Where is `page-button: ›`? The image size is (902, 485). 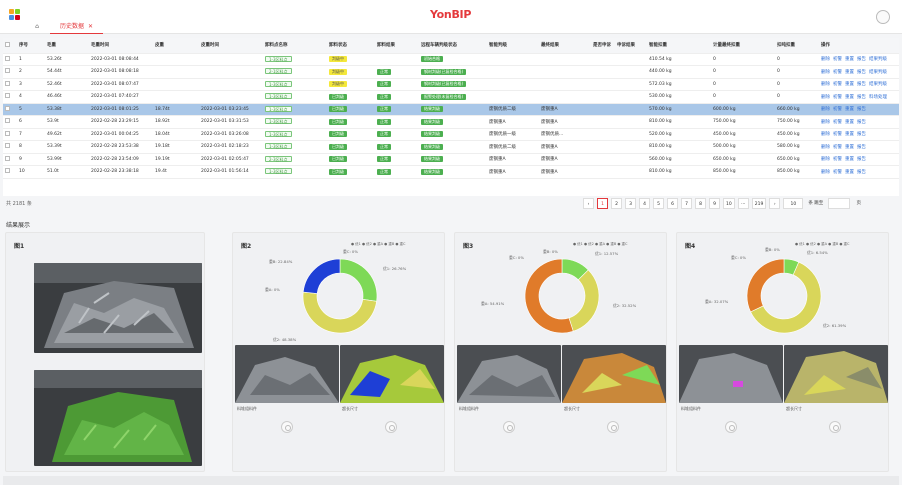
page-button: › is located at coordinates (775, 203).